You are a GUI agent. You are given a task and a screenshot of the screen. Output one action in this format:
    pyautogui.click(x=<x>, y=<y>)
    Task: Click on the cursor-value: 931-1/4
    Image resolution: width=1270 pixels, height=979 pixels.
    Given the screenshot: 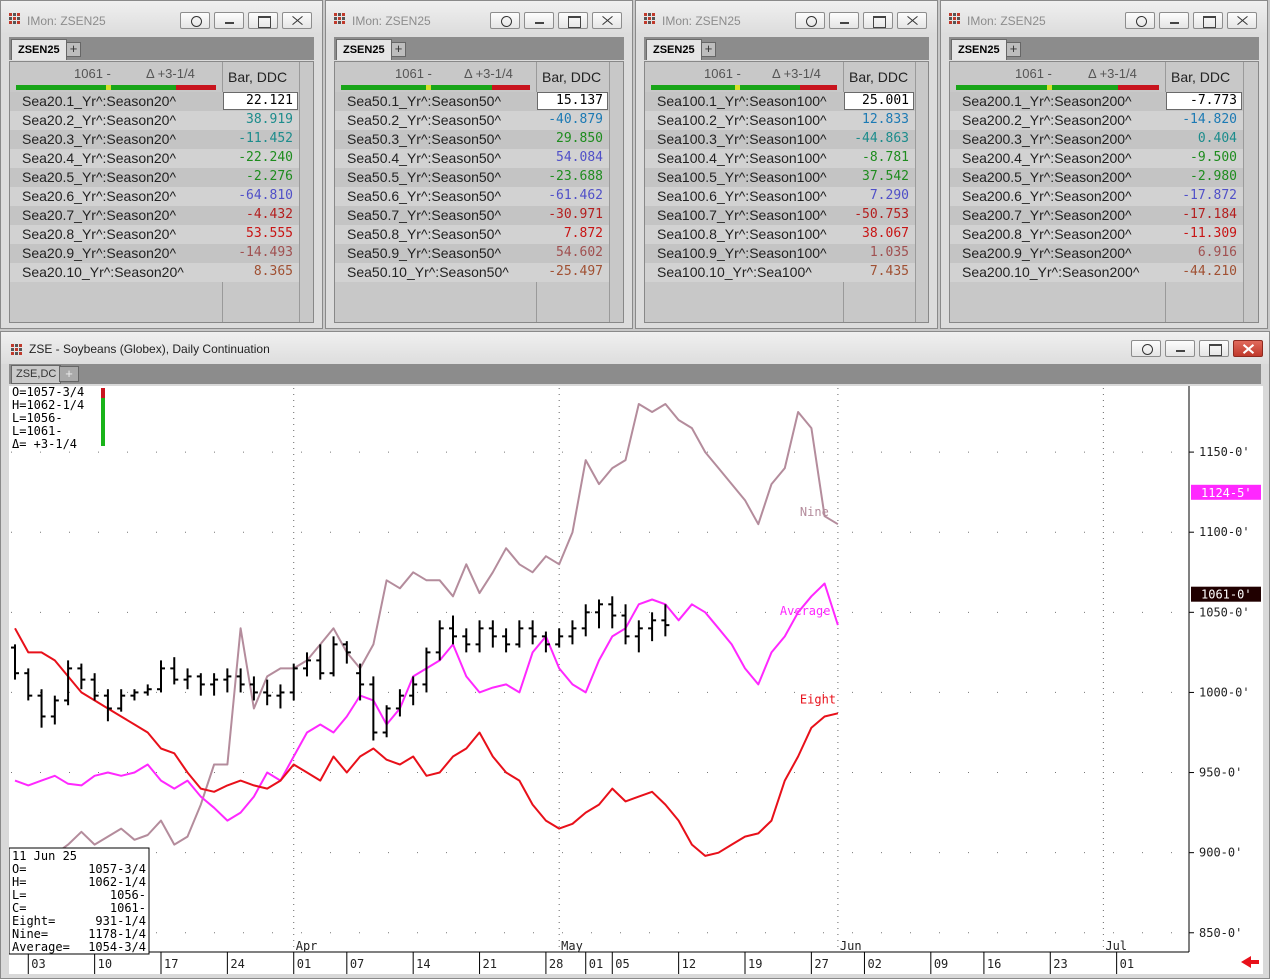 What is the action you would take?
    pyautogui.click(x=120, y=921)
    